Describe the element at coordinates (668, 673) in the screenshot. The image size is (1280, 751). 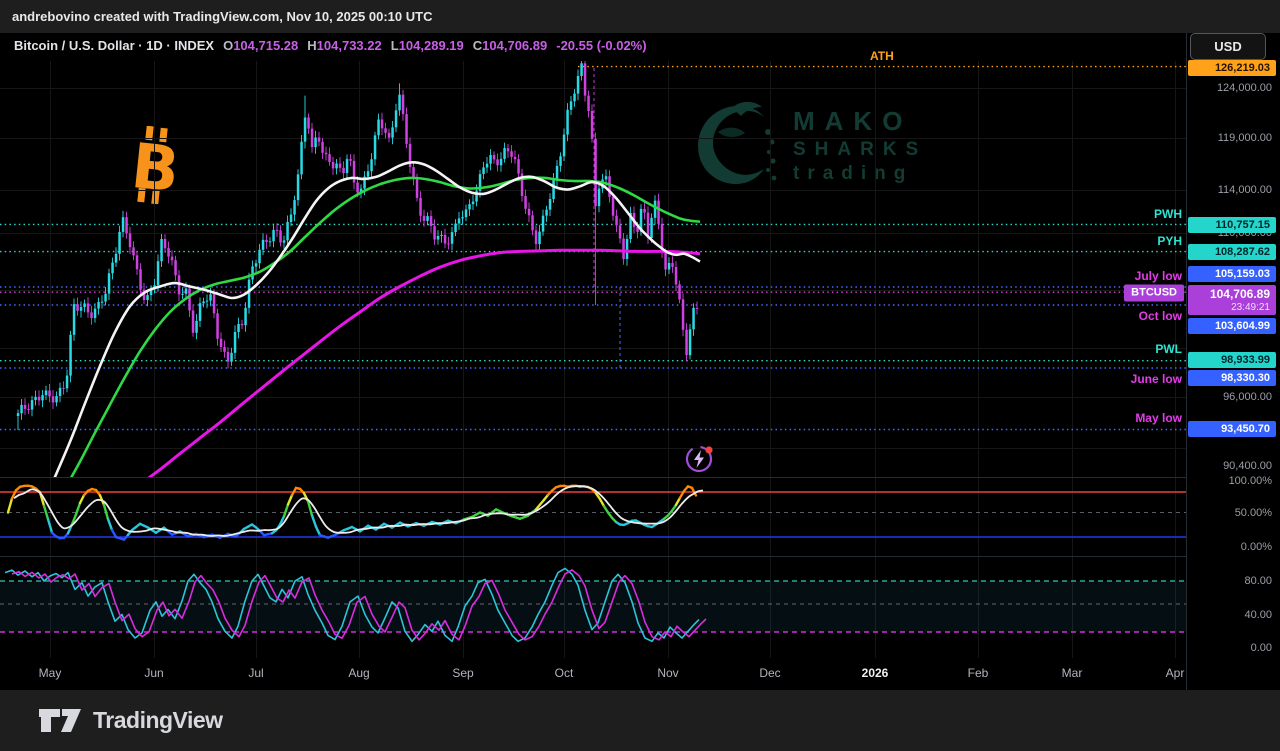
I see `month-label-nov: Nov` at that location.